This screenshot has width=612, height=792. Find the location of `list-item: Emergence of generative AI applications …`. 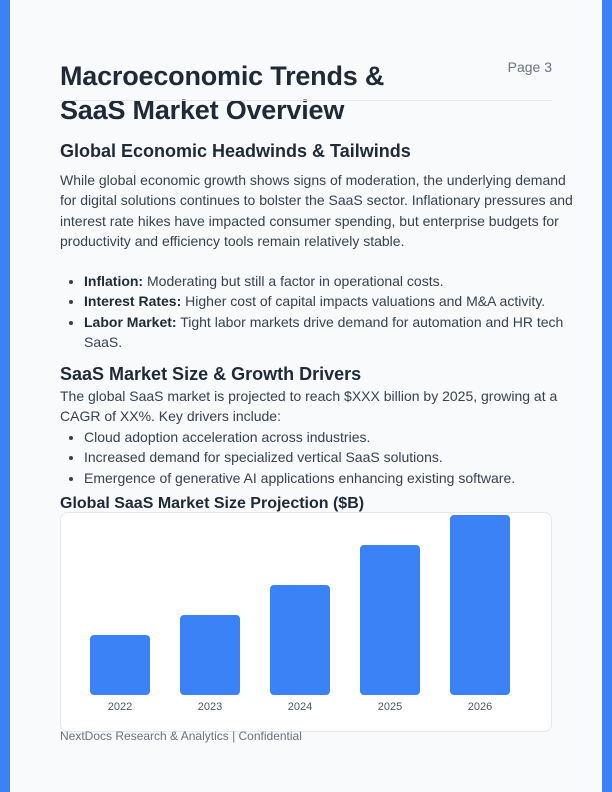

list-item: Emergence of generative AI applications … is located at coordinates (341, 478).